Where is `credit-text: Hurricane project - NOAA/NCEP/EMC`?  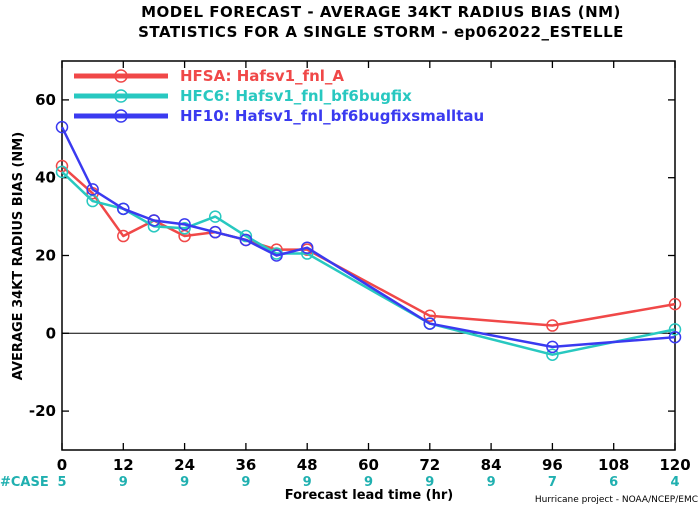 credit-text: Hurricane project - NOAA/NCEP/EMC is located at coordinates (616, 500).